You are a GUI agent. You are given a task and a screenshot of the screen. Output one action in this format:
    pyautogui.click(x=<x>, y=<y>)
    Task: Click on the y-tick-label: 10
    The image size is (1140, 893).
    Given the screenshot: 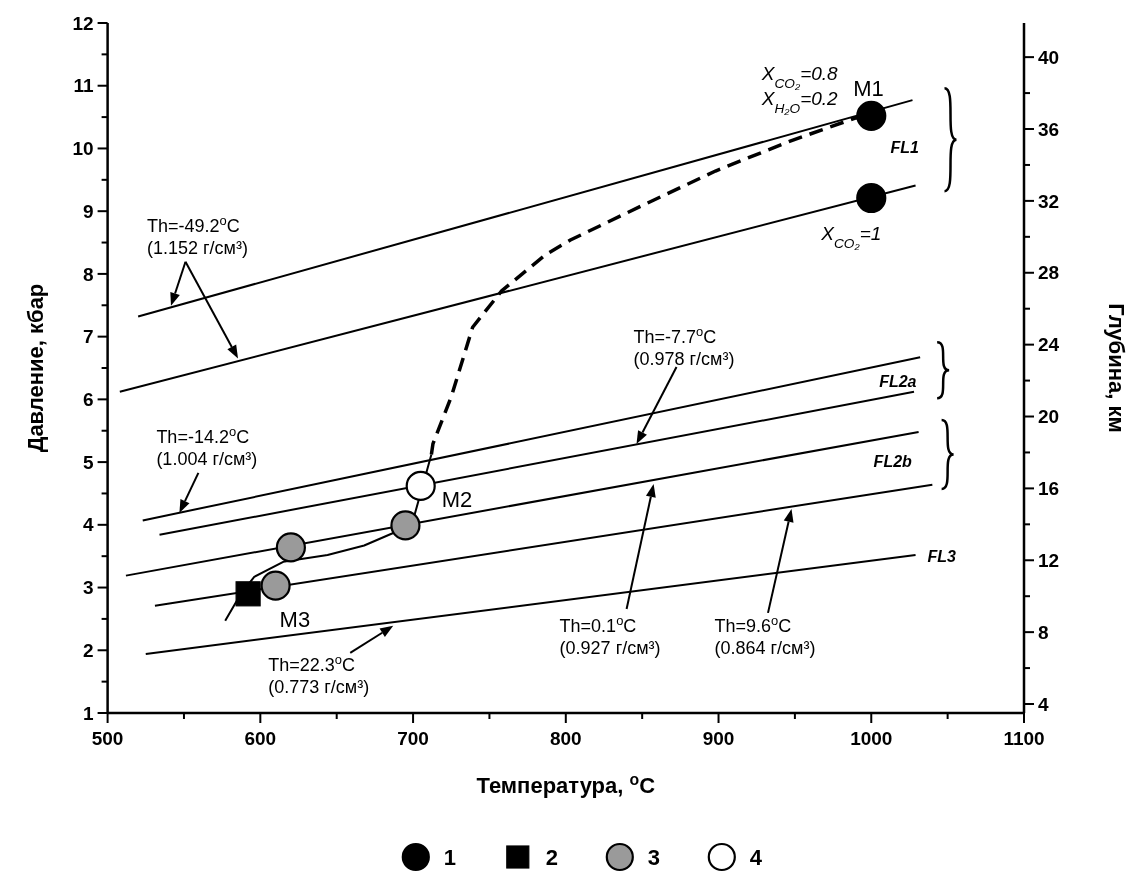 What is the action you would take?
    pyautogui.click(x=83, y=149)
    